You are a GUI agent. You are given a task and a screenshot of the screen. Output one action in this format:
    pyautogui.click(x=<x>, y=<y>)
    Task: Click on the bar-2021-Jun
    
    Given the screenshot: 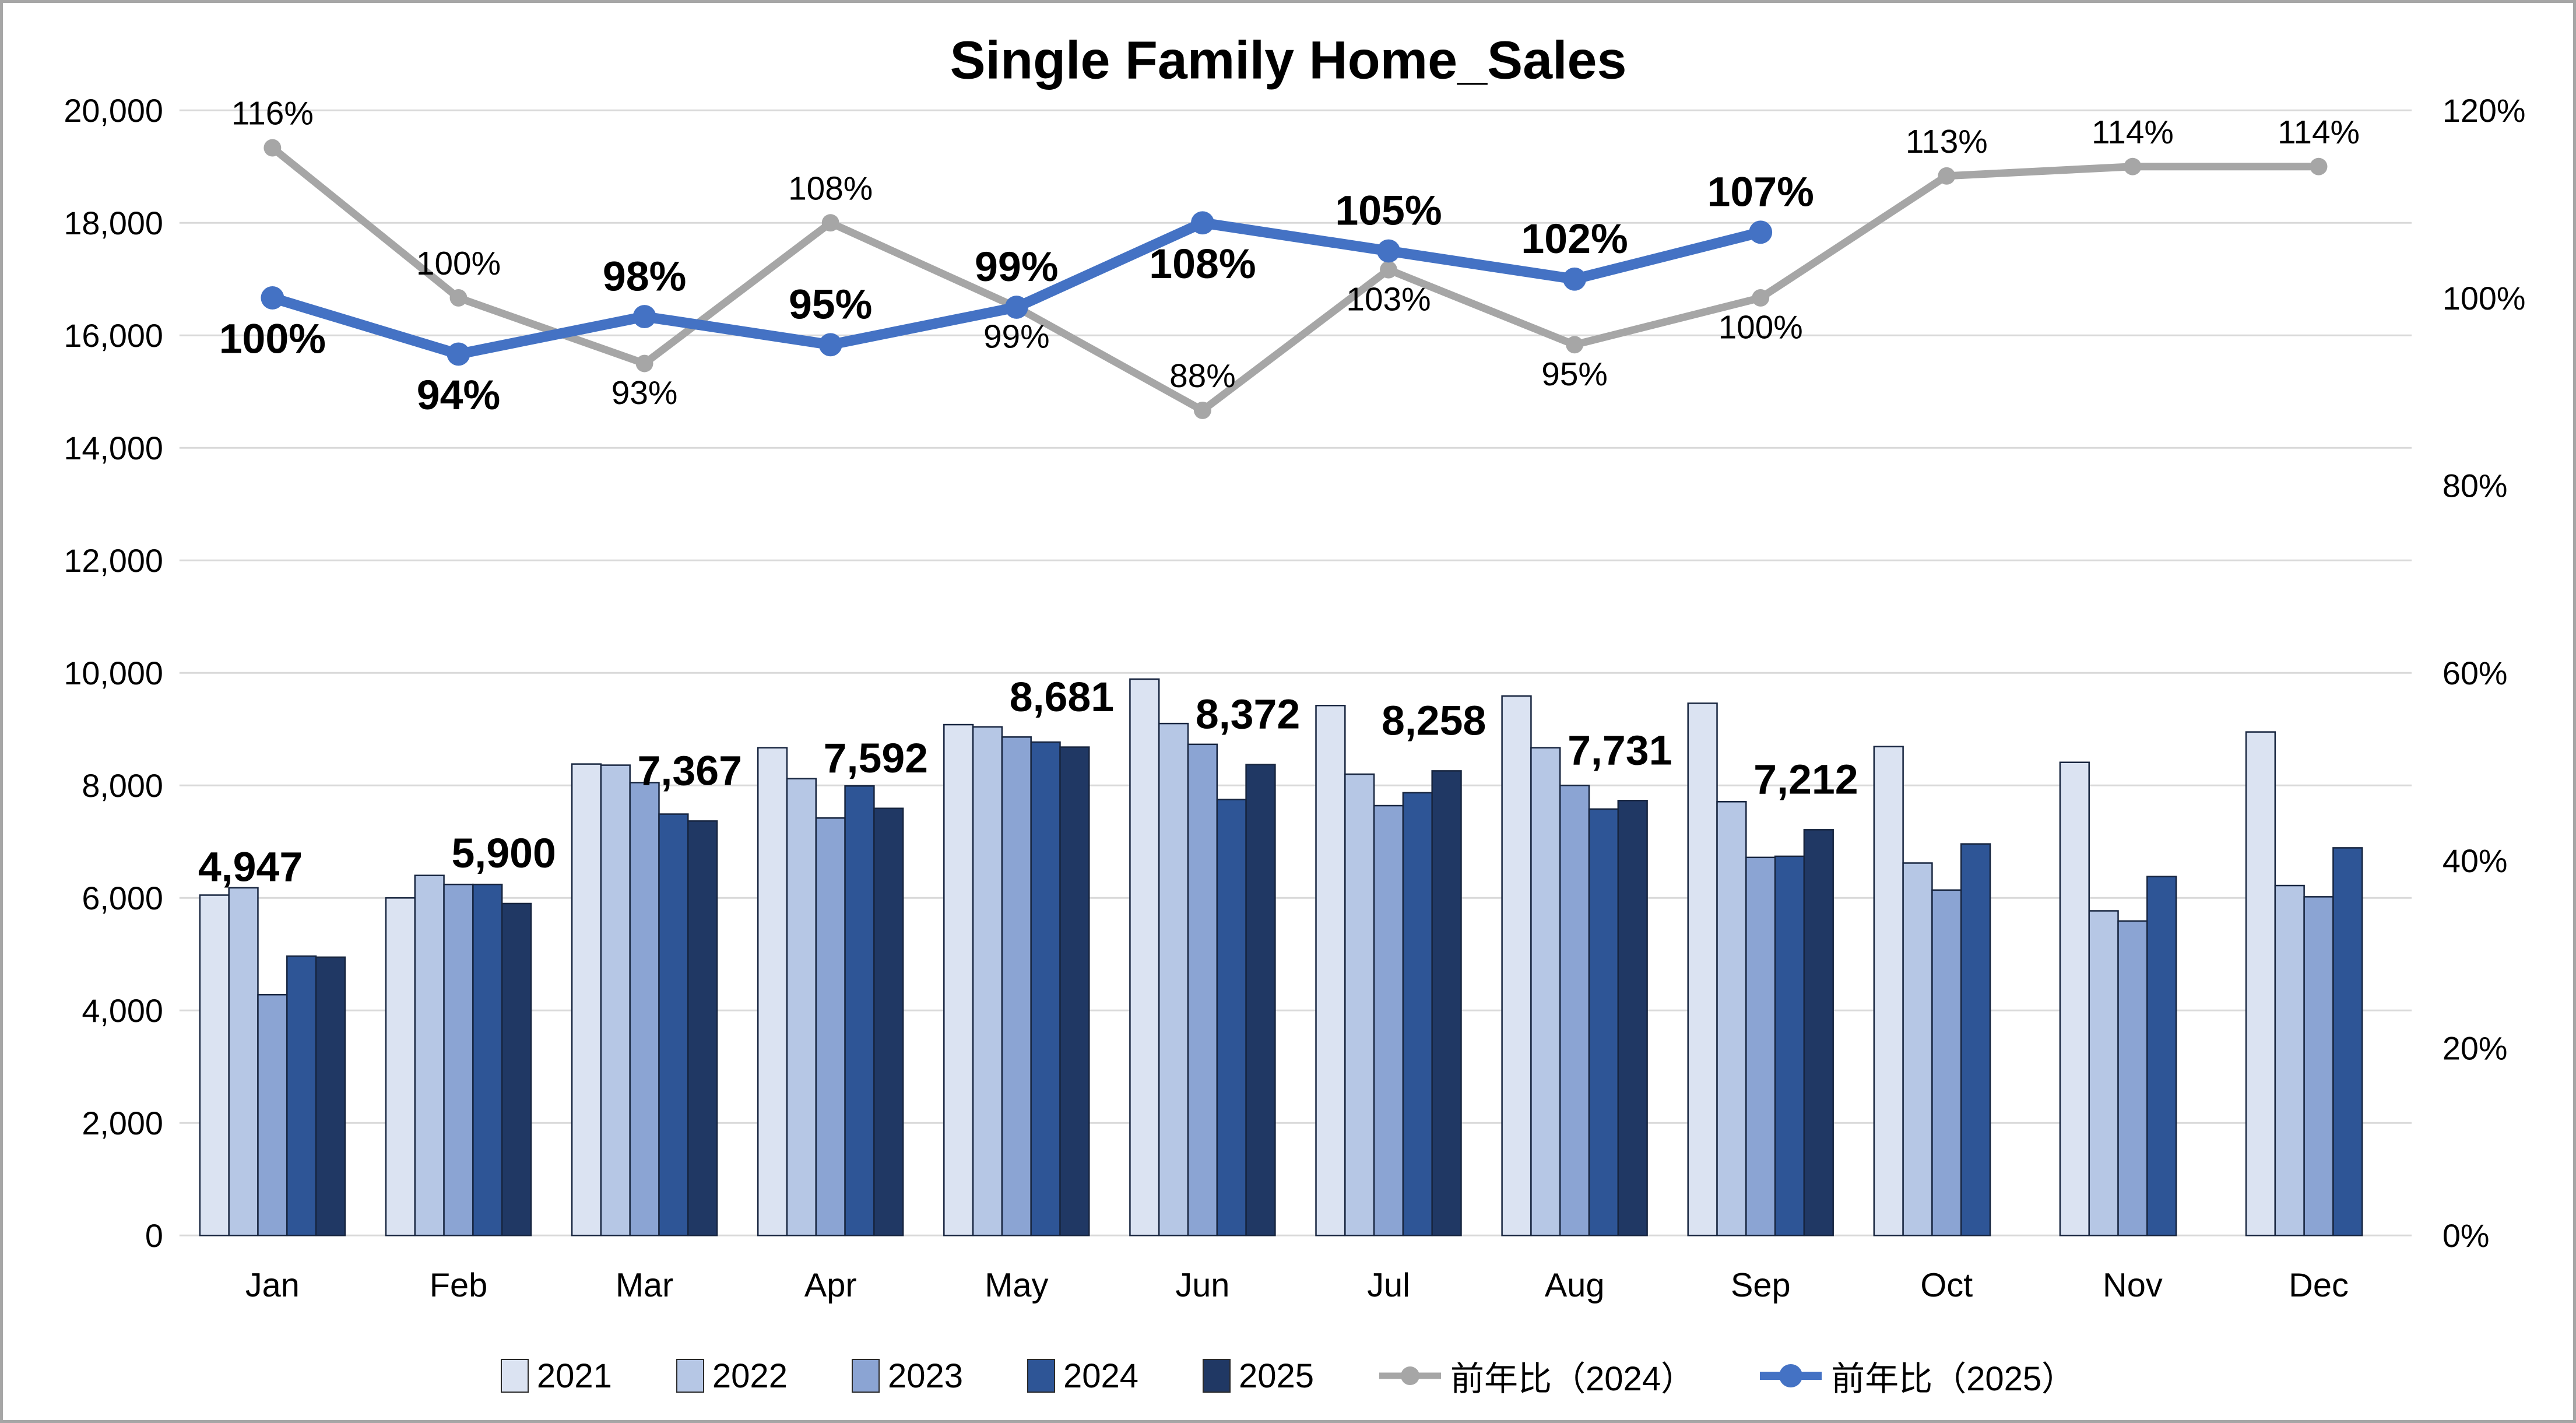 What is the action you would take?
    pyautogui.click(x=1144, y=957)
    